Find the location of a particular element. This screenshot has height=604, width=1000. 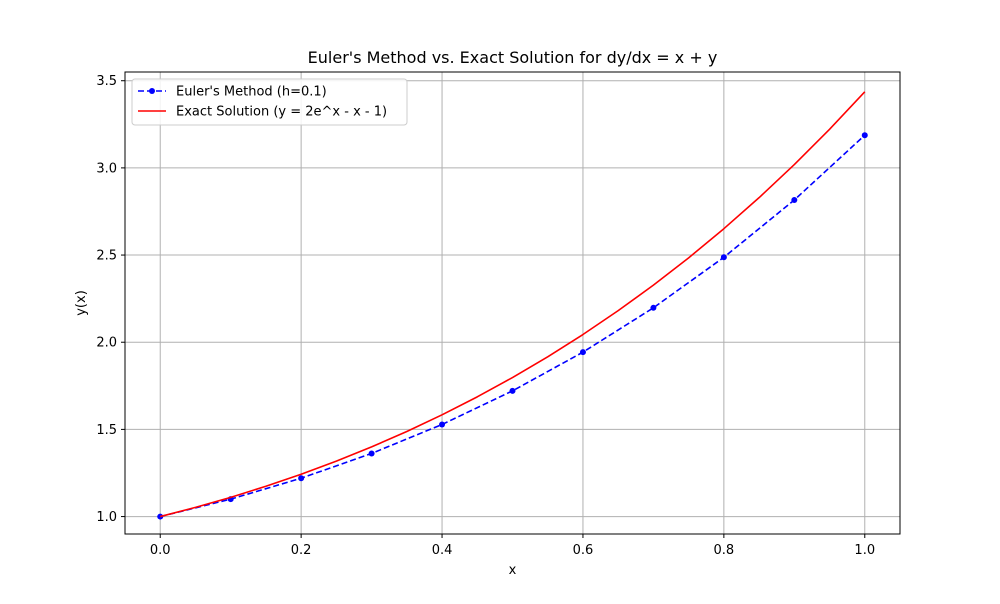

x-tick-label: 0.8 is located at coordinates (724, 550).